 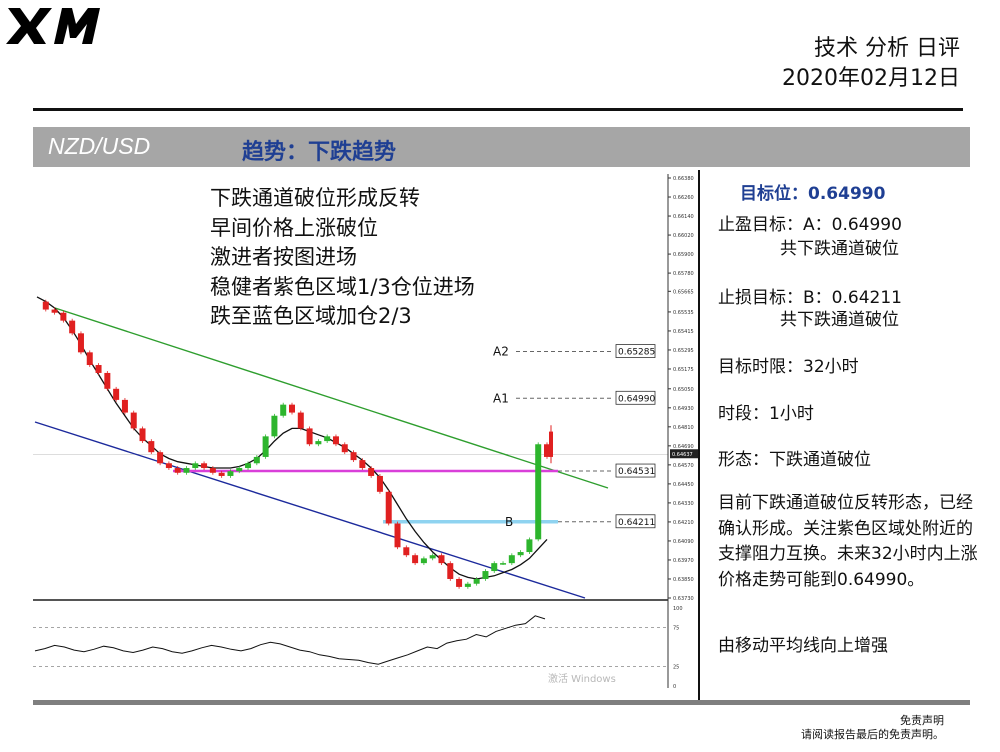 I want to click on header-rule, so click(x=498, y=109).